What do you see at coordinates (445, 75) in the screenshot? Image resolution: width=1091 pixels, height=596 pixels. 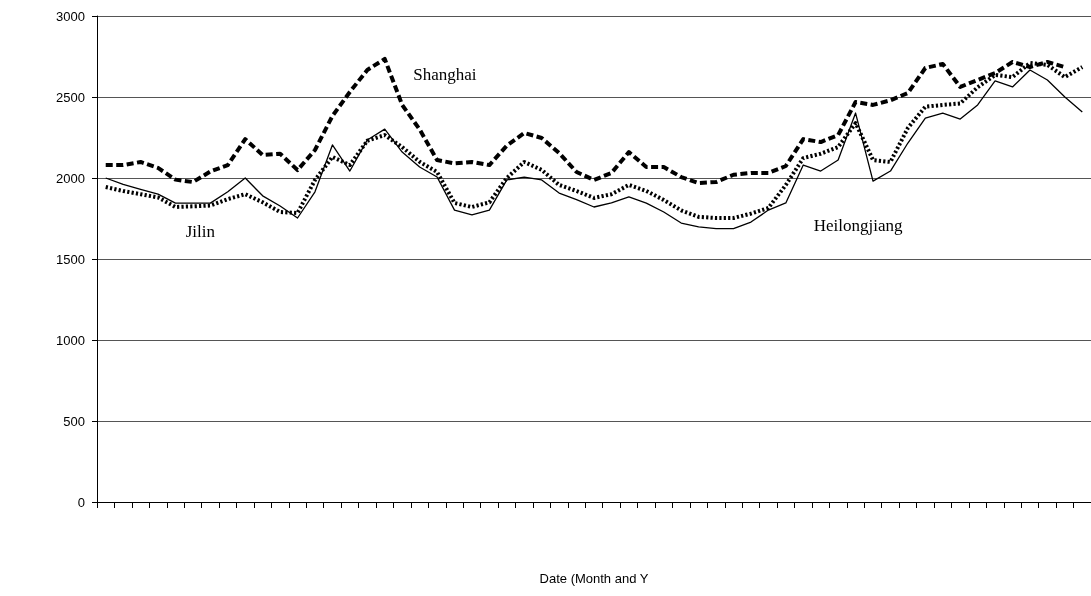 I see `series-label: Shanghai` at bounding box center [445, 75].